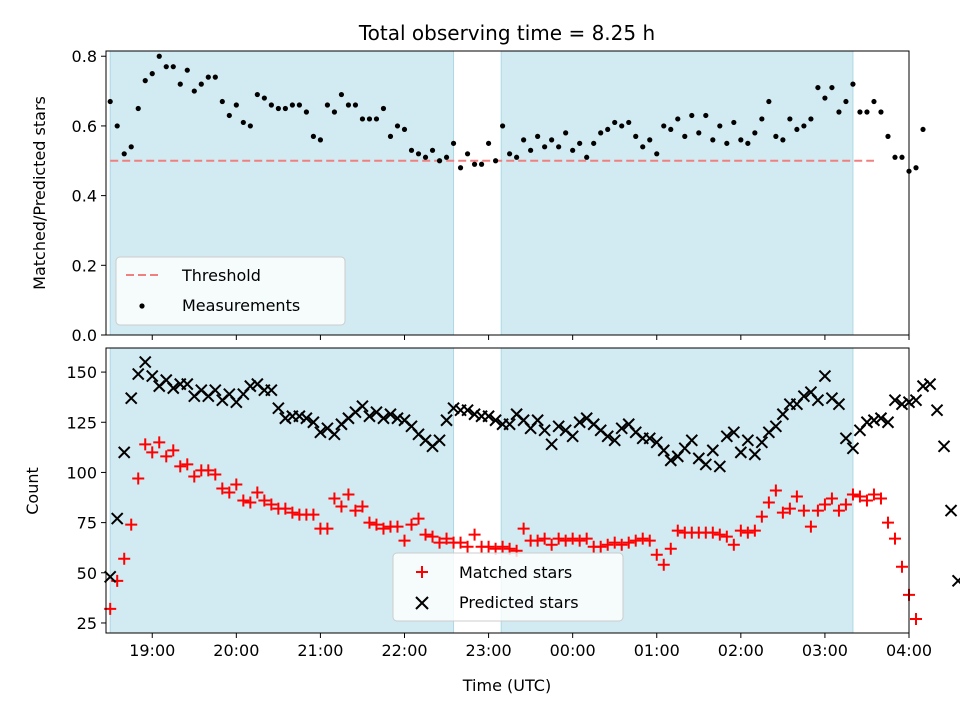 Image resolution: width=960 pixels, height=720 pixels. I want to click on chart-title: Total observing time = 8.25 h, so click(506, 33).